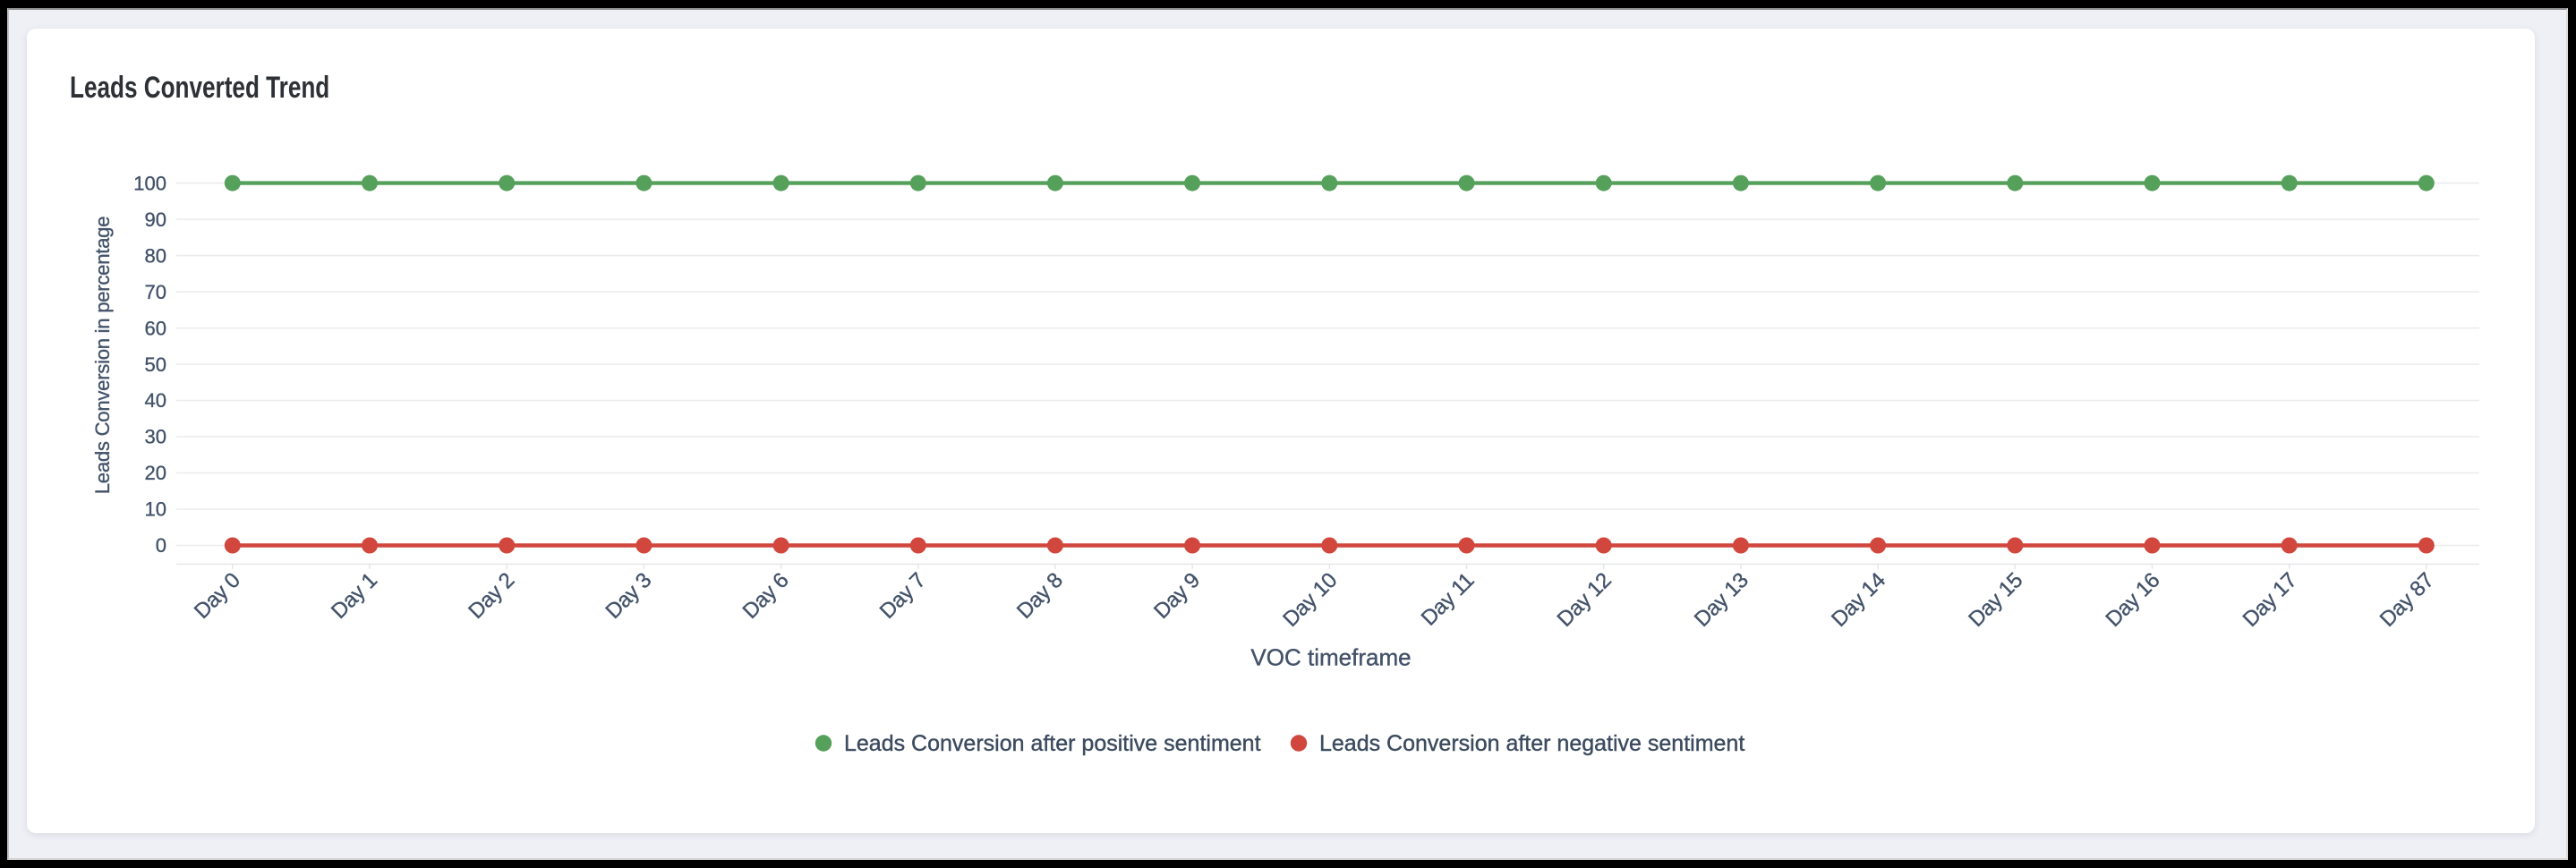 This screenshot has height=868, width=2576. Describe the element at coordinates (491, 596) in the screenshot. I see `svg-text: Day 2` at that location.